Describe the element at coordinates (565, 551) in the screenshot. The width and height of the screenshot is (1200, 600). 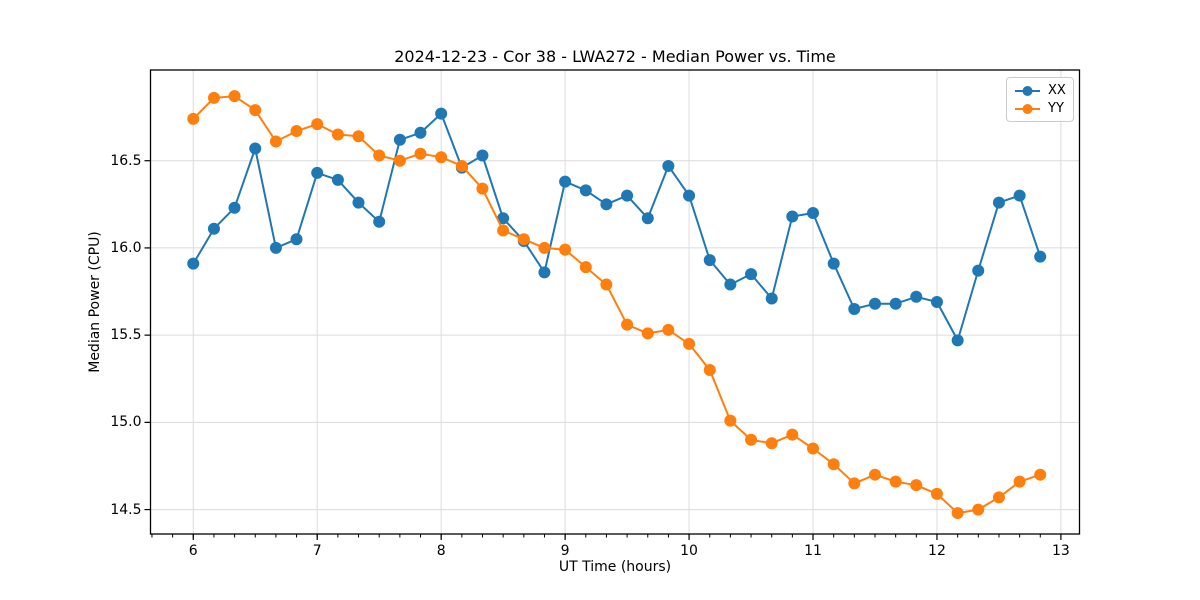
I see `x-tick-label: 9` at that location.